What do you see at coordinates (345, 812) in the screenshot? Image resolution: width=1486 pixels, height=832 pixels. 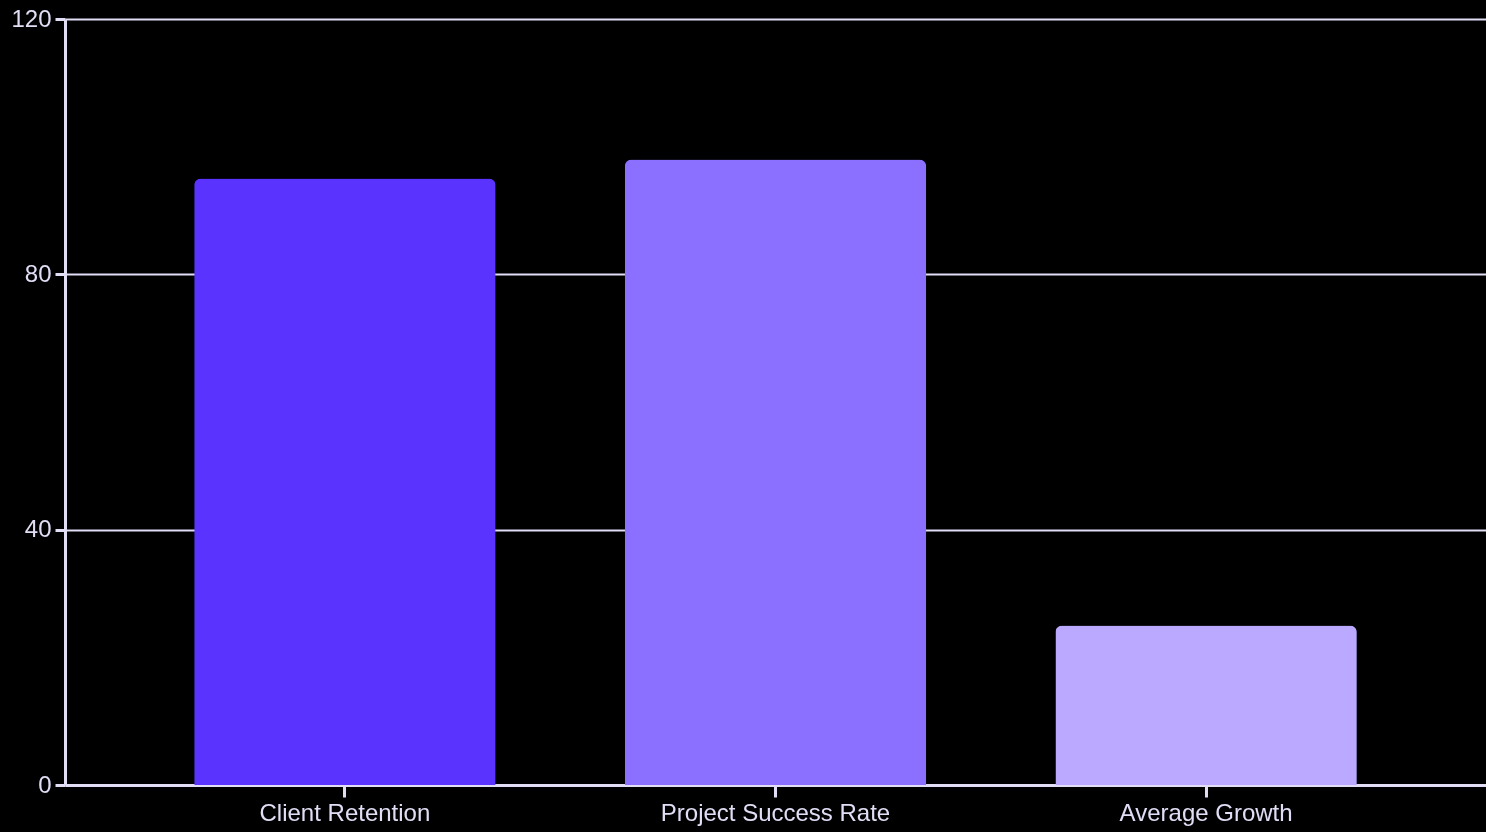 I see `x-tick-label: Client Retention` at bounding box center [345, 812].